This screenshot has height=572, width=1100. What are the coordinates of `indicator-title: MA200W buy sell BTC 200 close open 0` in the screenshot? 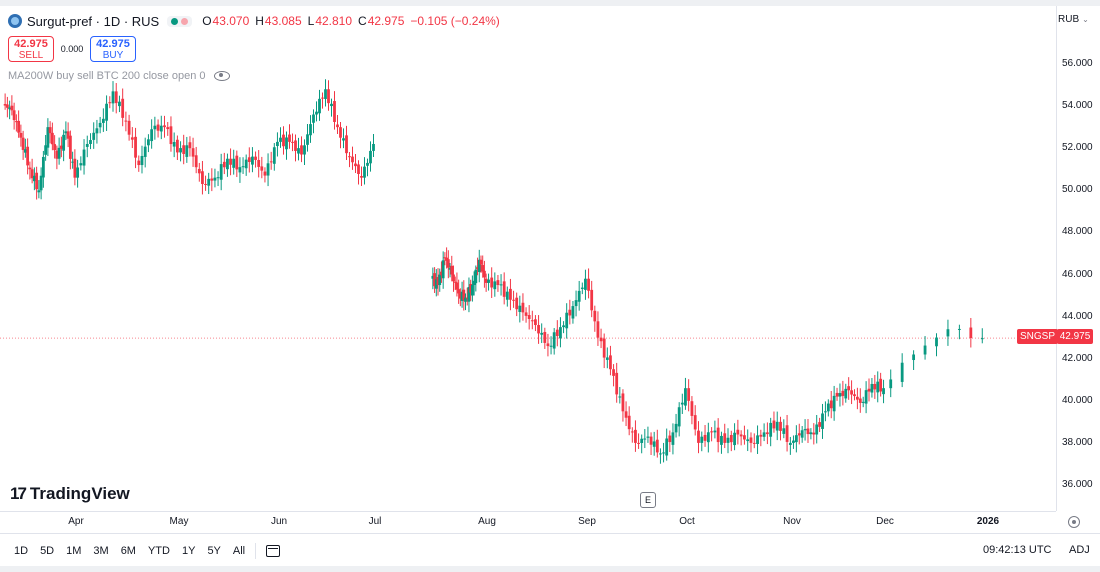 It's located at (107, 76).